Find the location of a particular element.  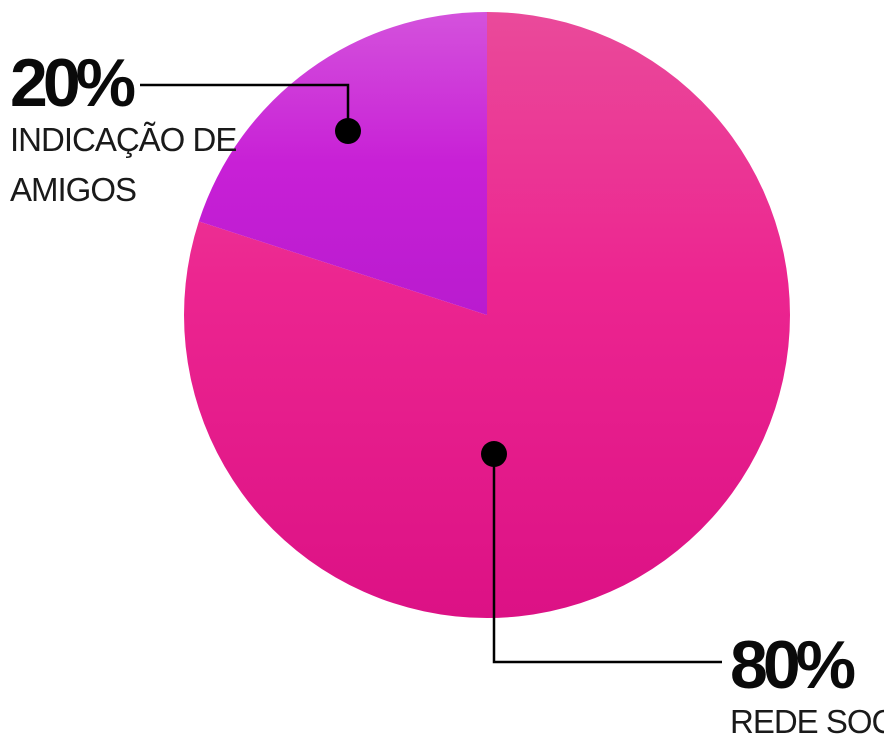

value-label-rede-social: 80% is located at coordinates (792, 665).